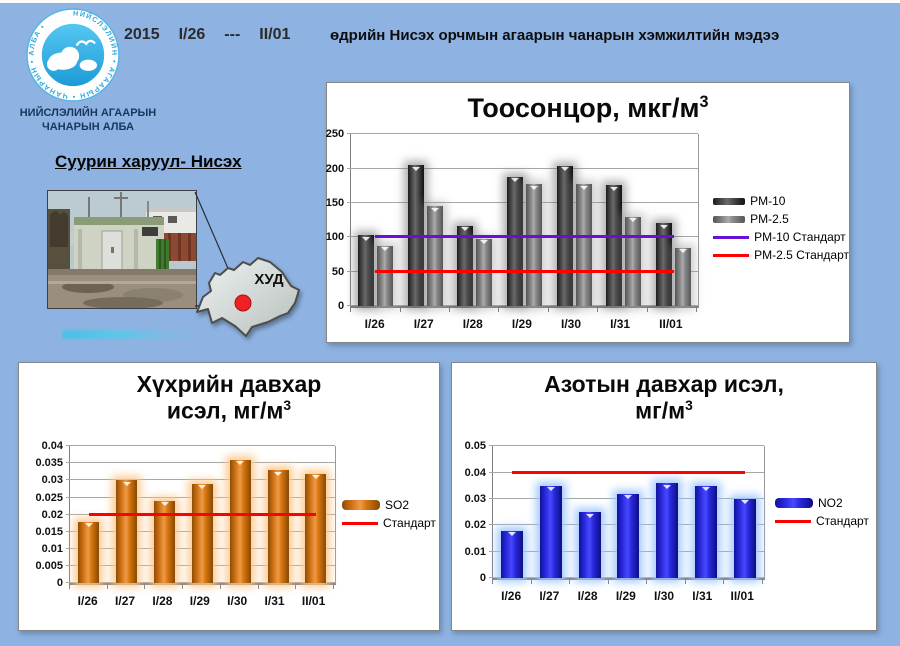 Image resolution: width=900 pixels, height=646 pixels. Describe the element at coordinates (182, 334) in the screenshot. I see `render-artifact-smear` at that location.